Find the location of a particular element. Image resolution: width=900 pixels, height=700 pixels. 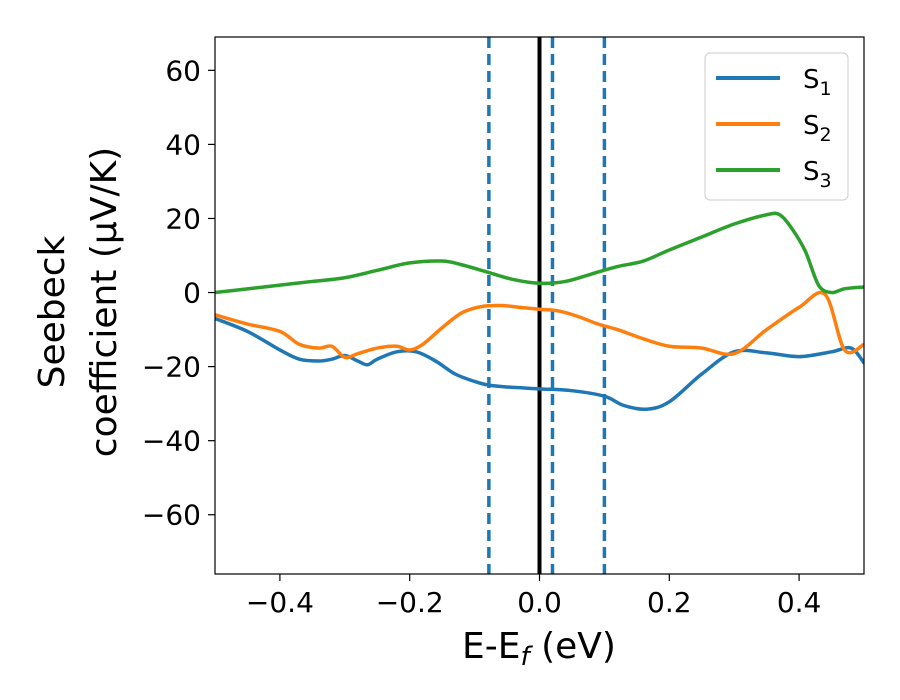

legend-label-s2: S2 is located at coordinates (817, 128).